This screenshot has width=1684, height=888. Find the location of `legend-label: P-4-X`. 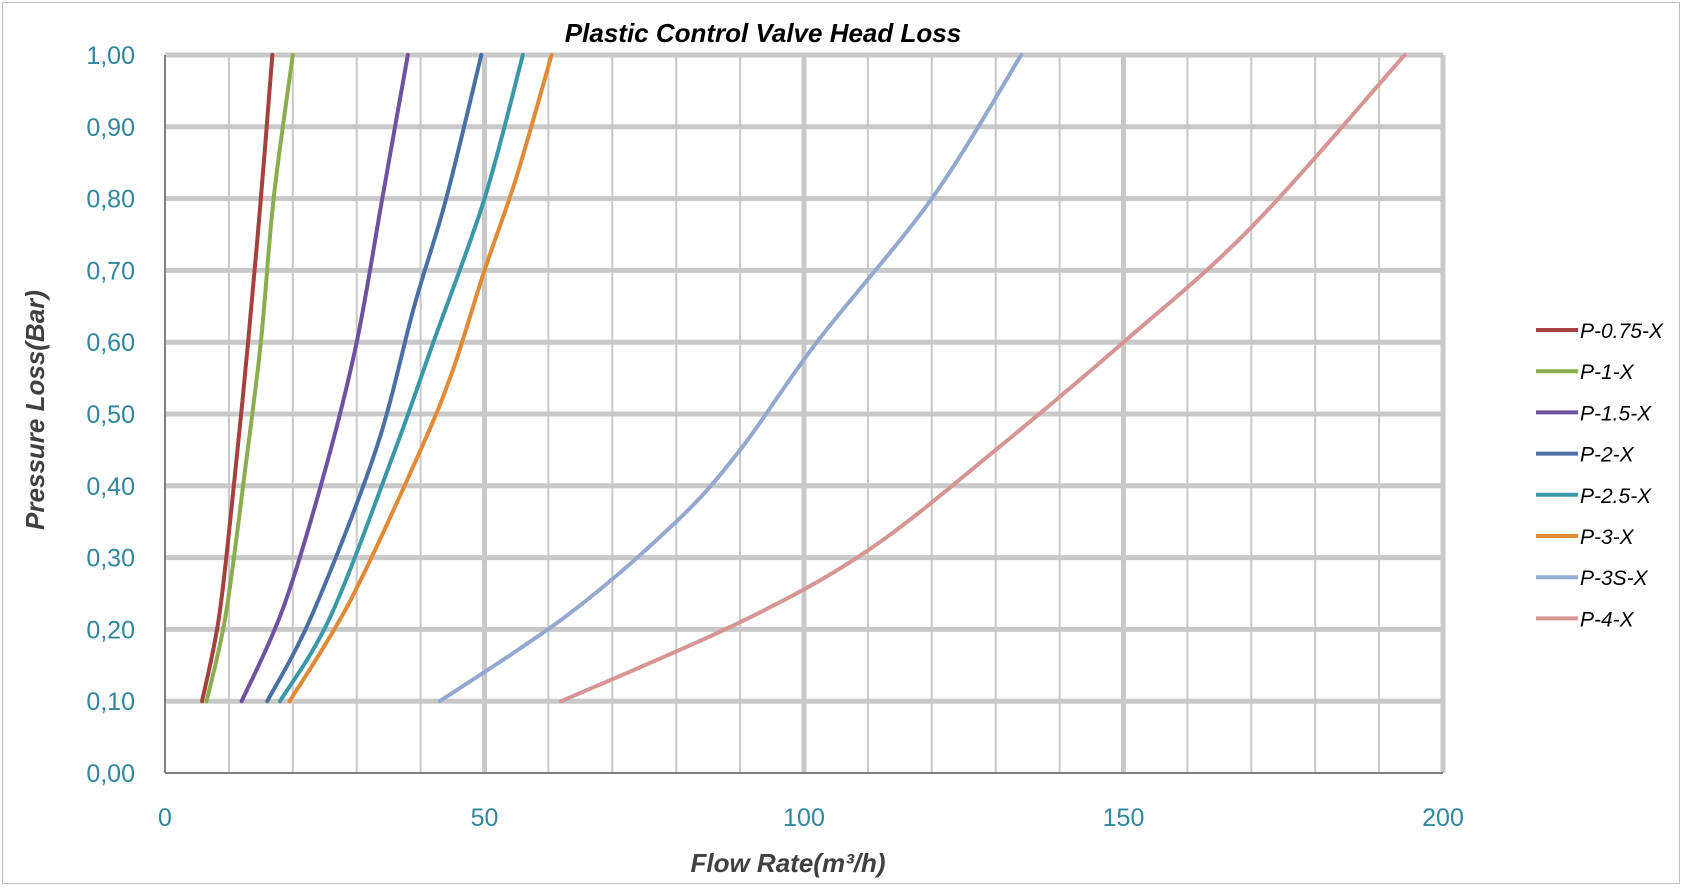

legend-label: P-4-X is located at coordinates (1607, 619).